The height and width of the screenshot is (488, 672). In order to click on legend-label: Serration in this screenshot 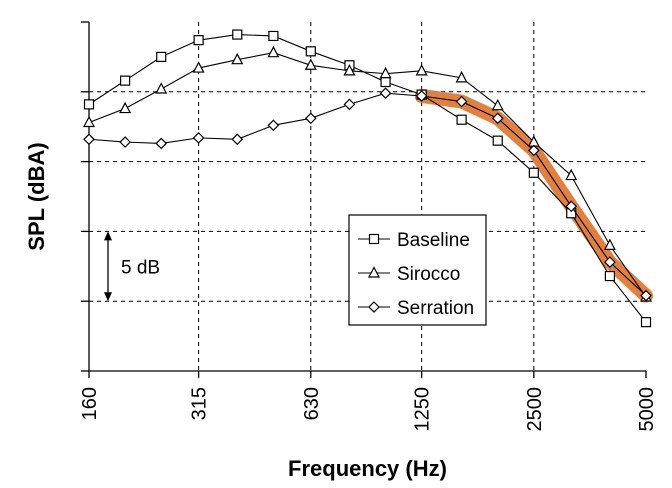, I will do `click(435, 308)`.